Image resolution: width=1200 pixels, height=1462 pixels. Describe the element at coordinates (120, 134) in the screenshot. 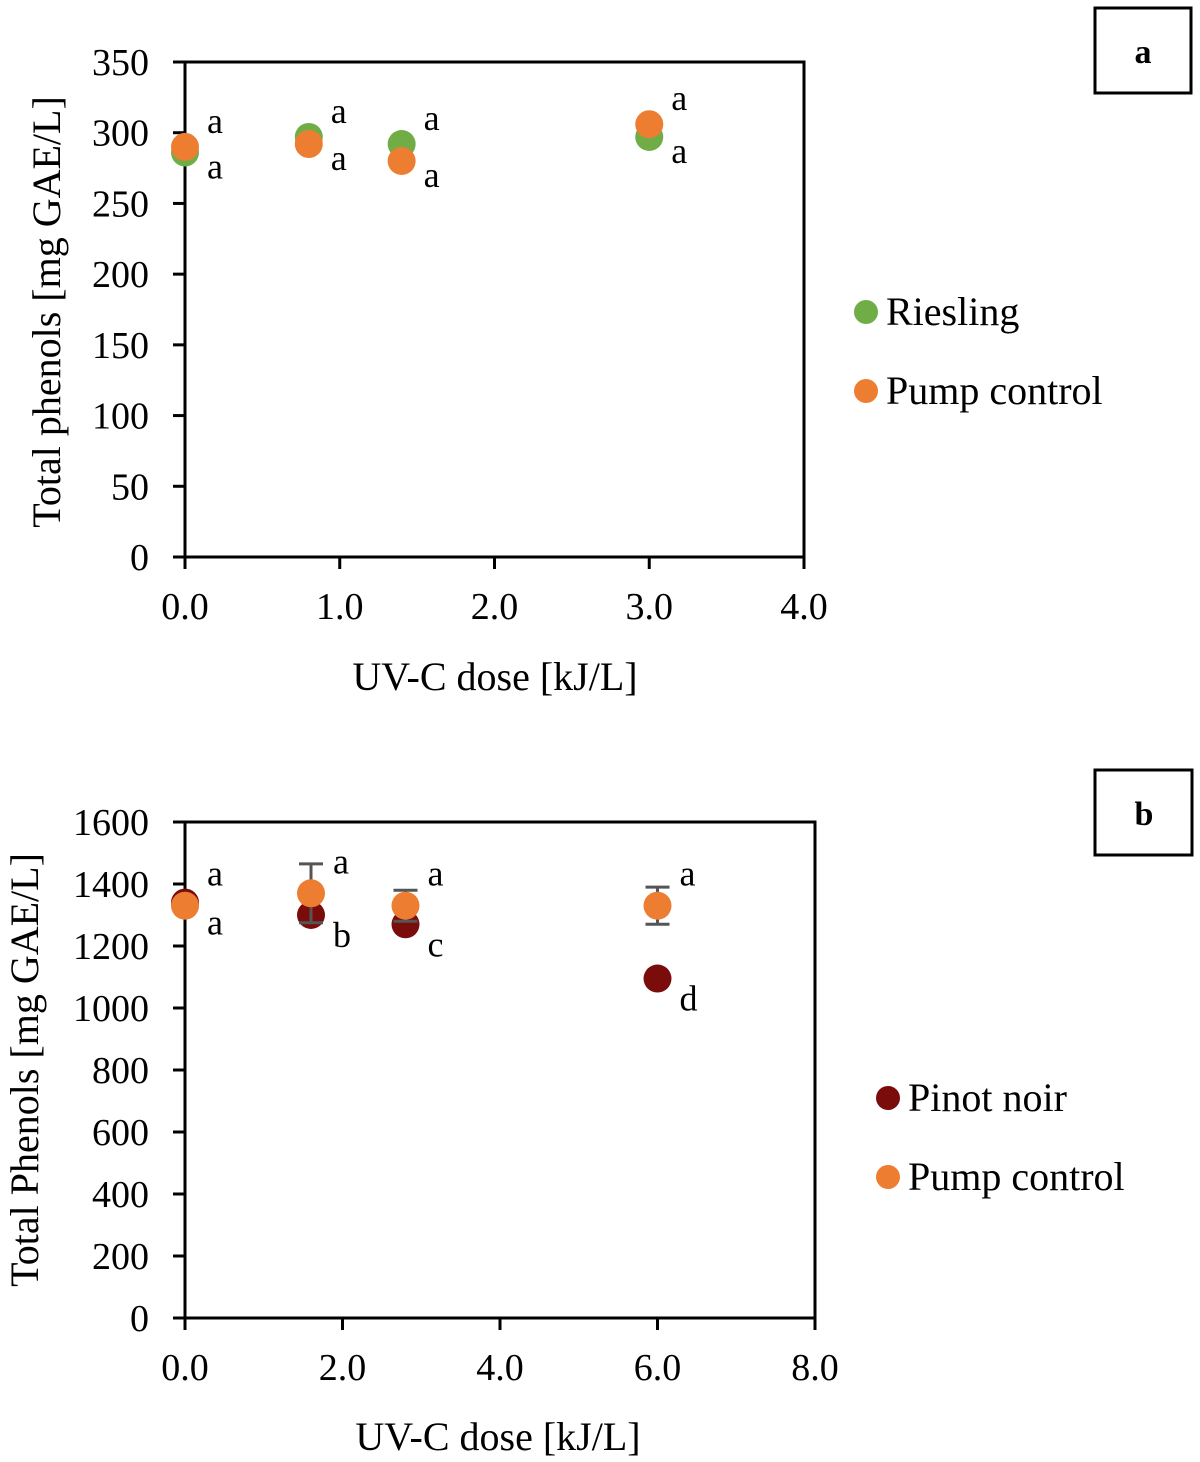

I see `y-tick-label: 300` at that location.